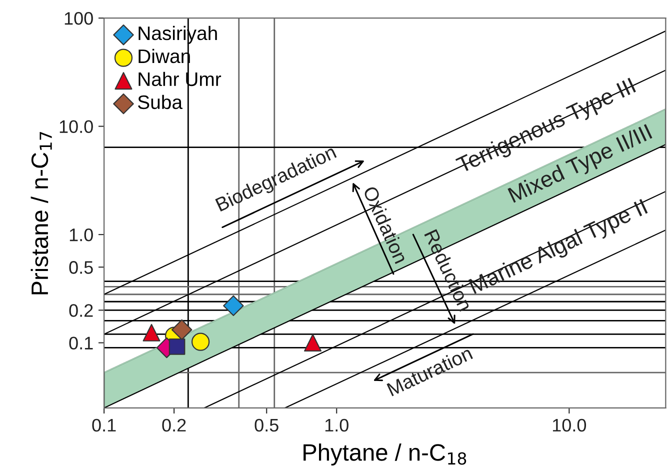  What do you see at coordinates (81, 310) in the screenshot?
I see `y-tick-label: 0.2` at bounding box center [81, 310].